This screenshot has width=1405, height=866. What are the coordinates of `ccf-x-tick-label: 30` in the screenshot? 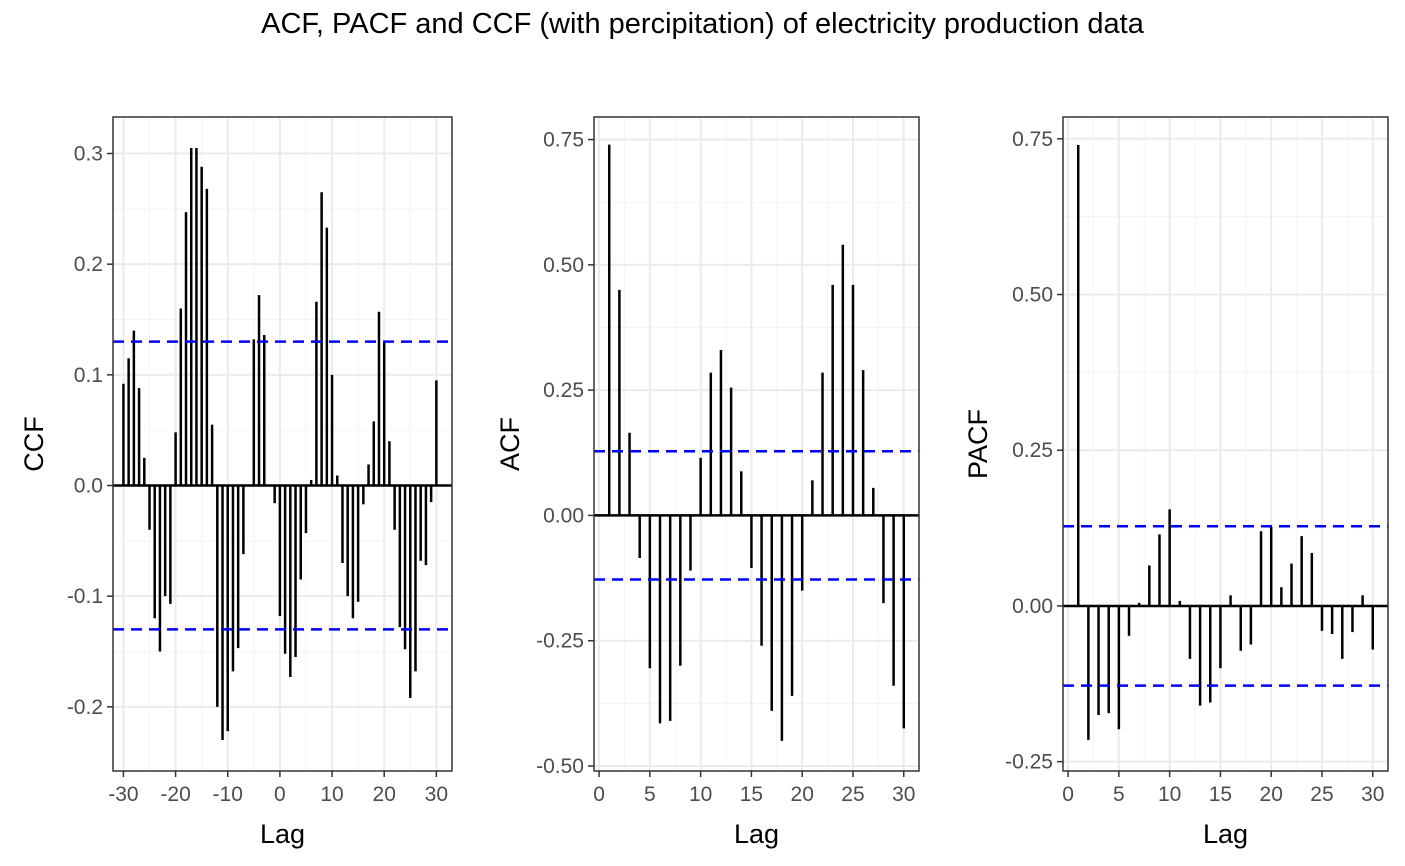 It's located at (436, 794).